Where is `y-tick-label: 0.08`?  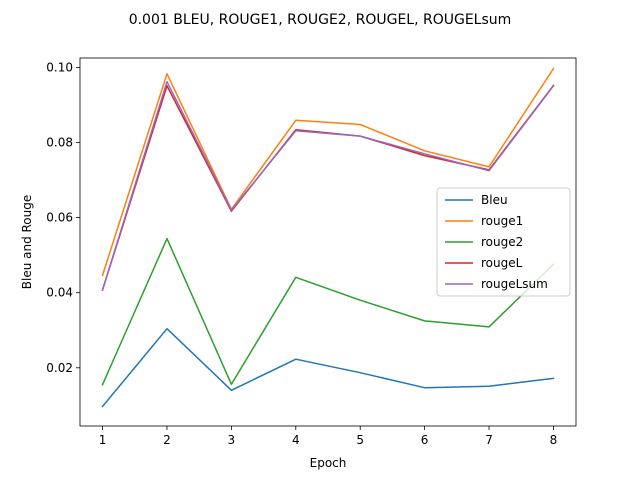 y-tick-label: 0.08 is located at coordinates (59, 142).